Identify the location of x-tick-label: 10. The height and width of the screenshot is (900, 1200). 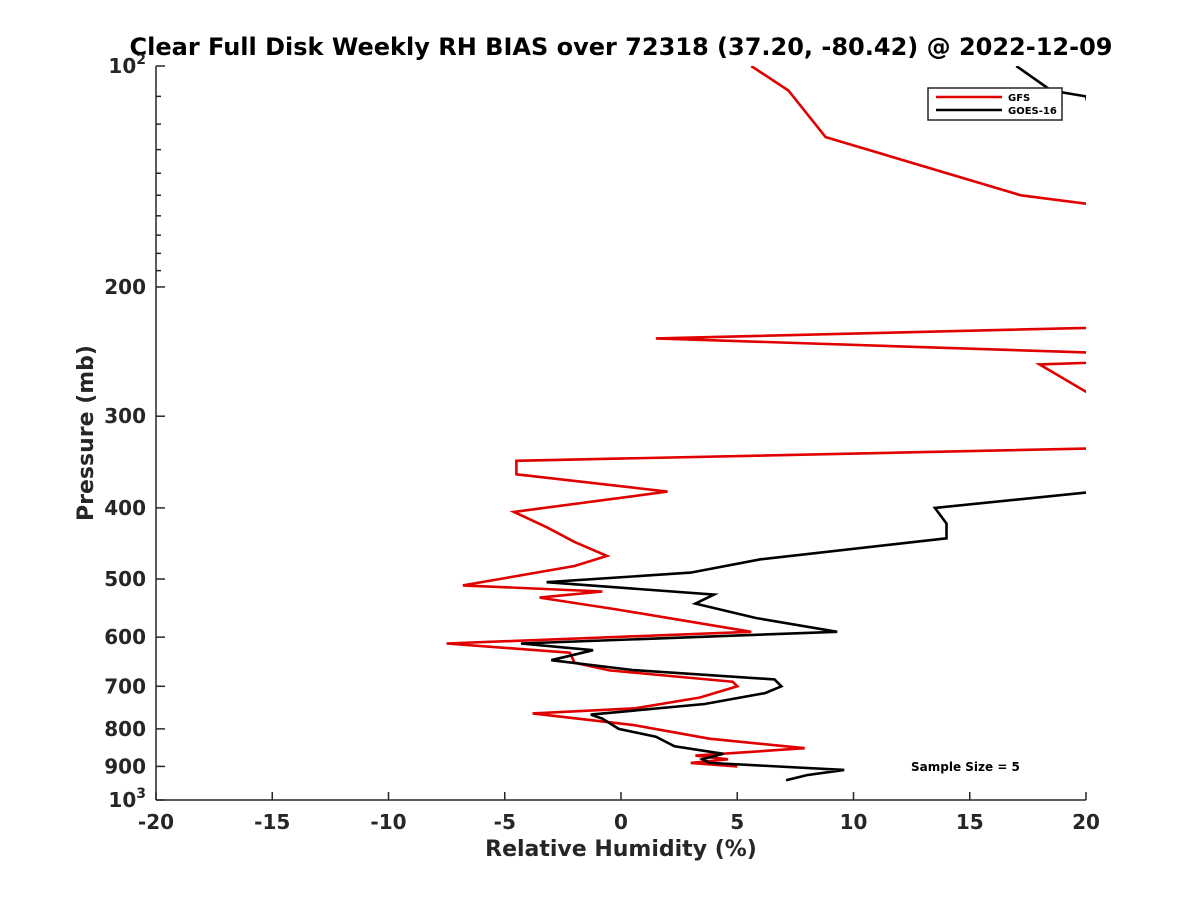
(854, 822).